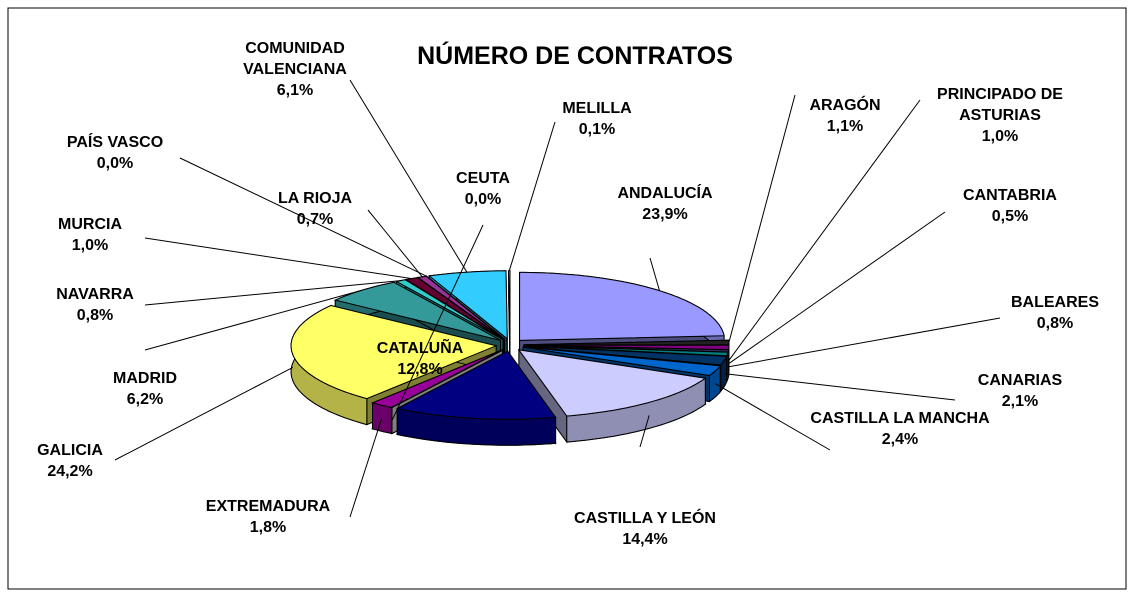 This screenshot has width=1134, height=597. I want to click on category-label: MURCIA, so click(90, 224).